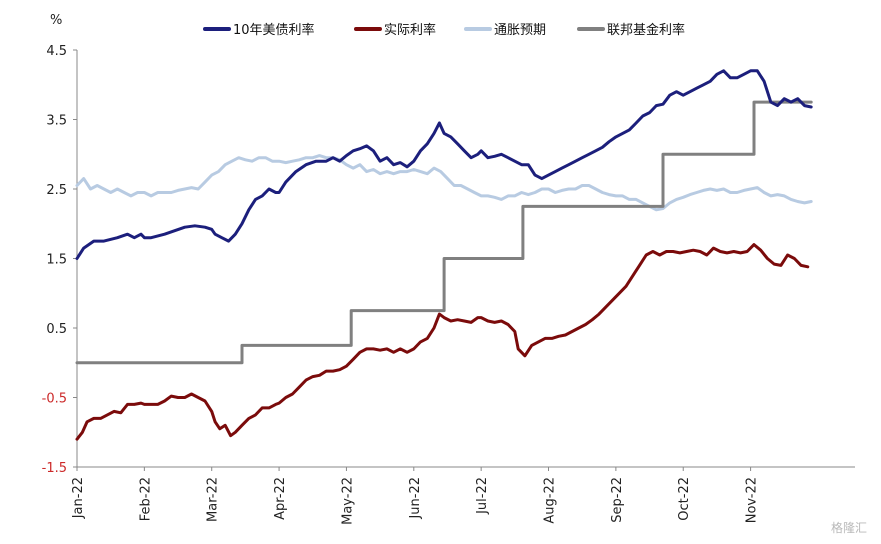  Describe the element at coordinates (848, 528) in the screenshot. I see `watermark: 格隆汇` at that location.